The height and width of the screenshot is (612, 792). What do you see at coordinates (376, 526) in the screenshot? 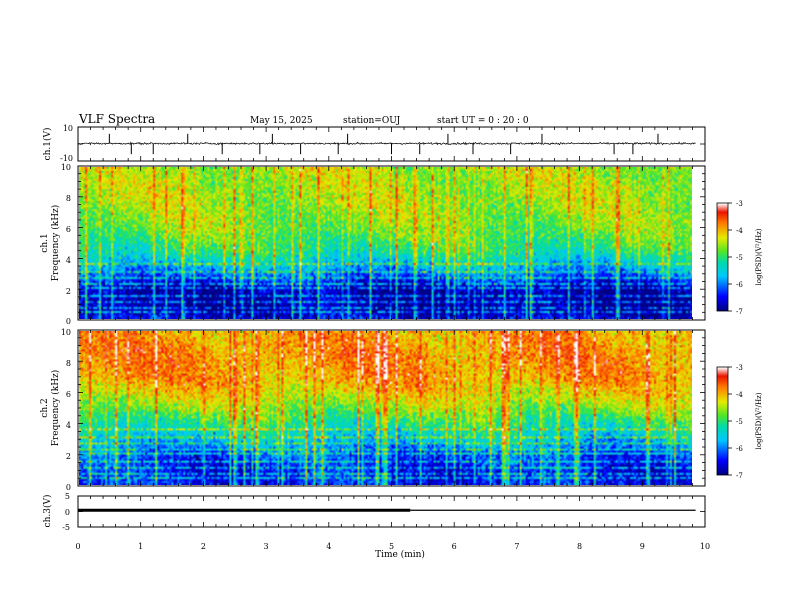
I see `ch3-panel: 5 0 -5 ch.3(V) 0 1 2 3 4 5 6 7 8 9 10 Time (min)` at bounding box center [376, 526].